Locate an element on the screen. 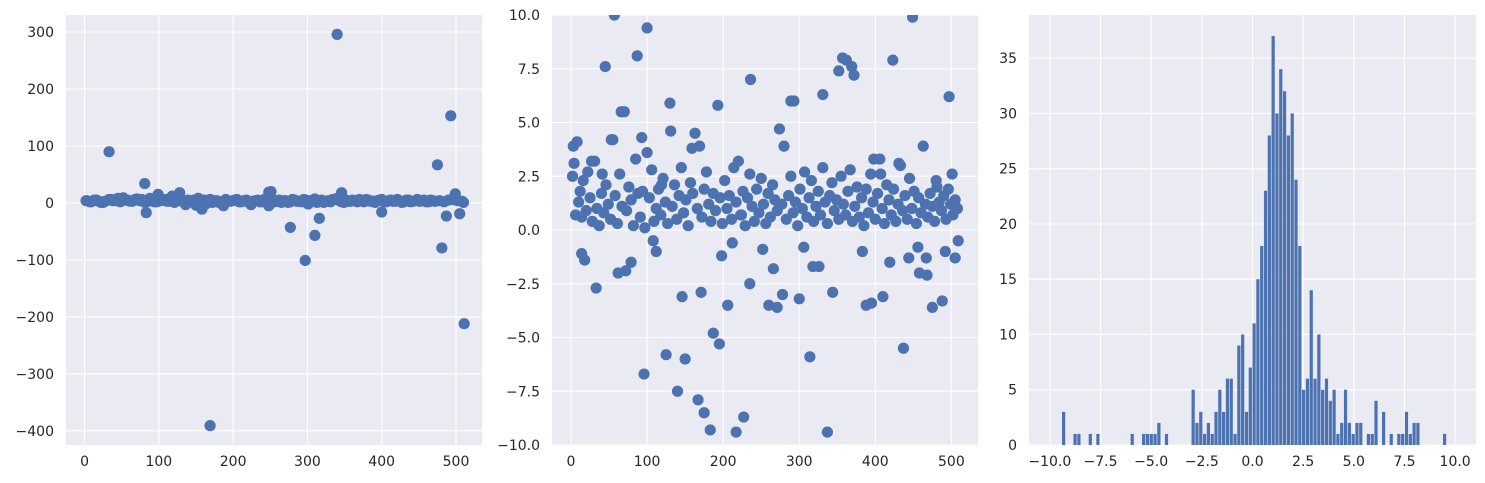  x-tick-label: 0 is located at coordinates (84, 462).